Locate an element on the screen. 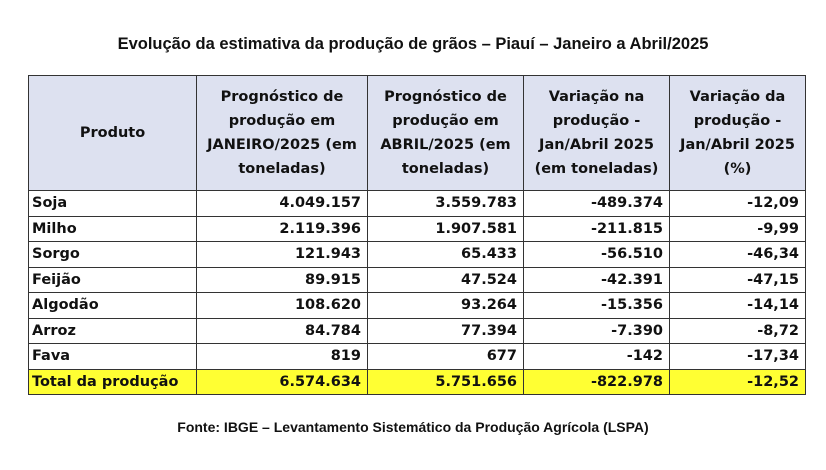  value-cell: -15.356 is located at coordinates (596, 305).